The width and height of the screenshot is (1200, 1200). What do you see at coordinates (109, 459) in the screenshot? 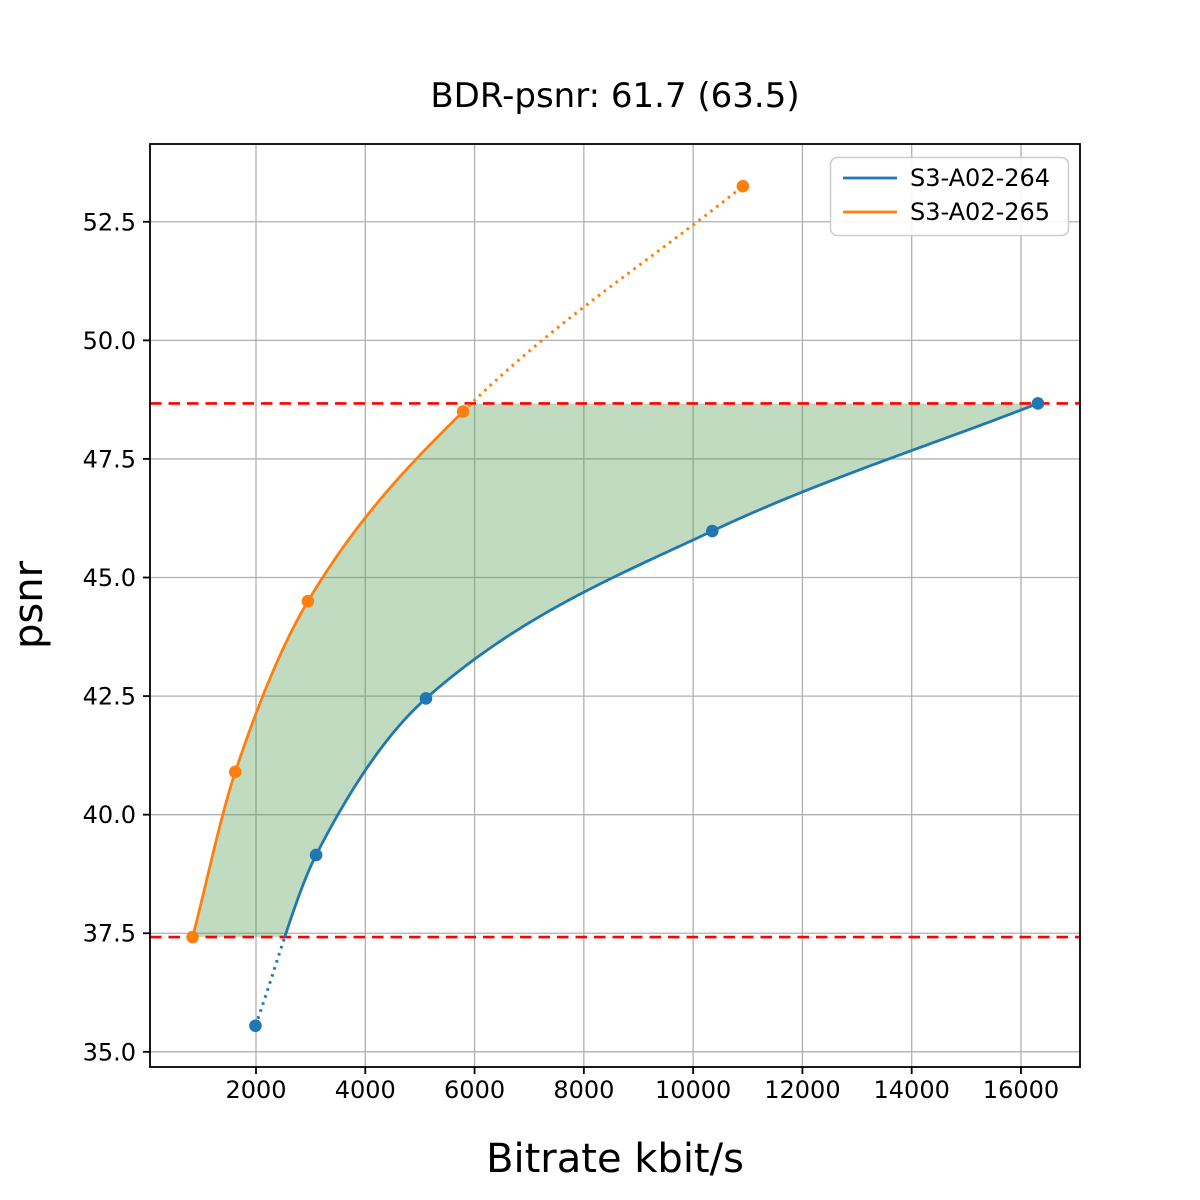
I see `y-tick-label: 47.5` at bounding box center [109, 459].